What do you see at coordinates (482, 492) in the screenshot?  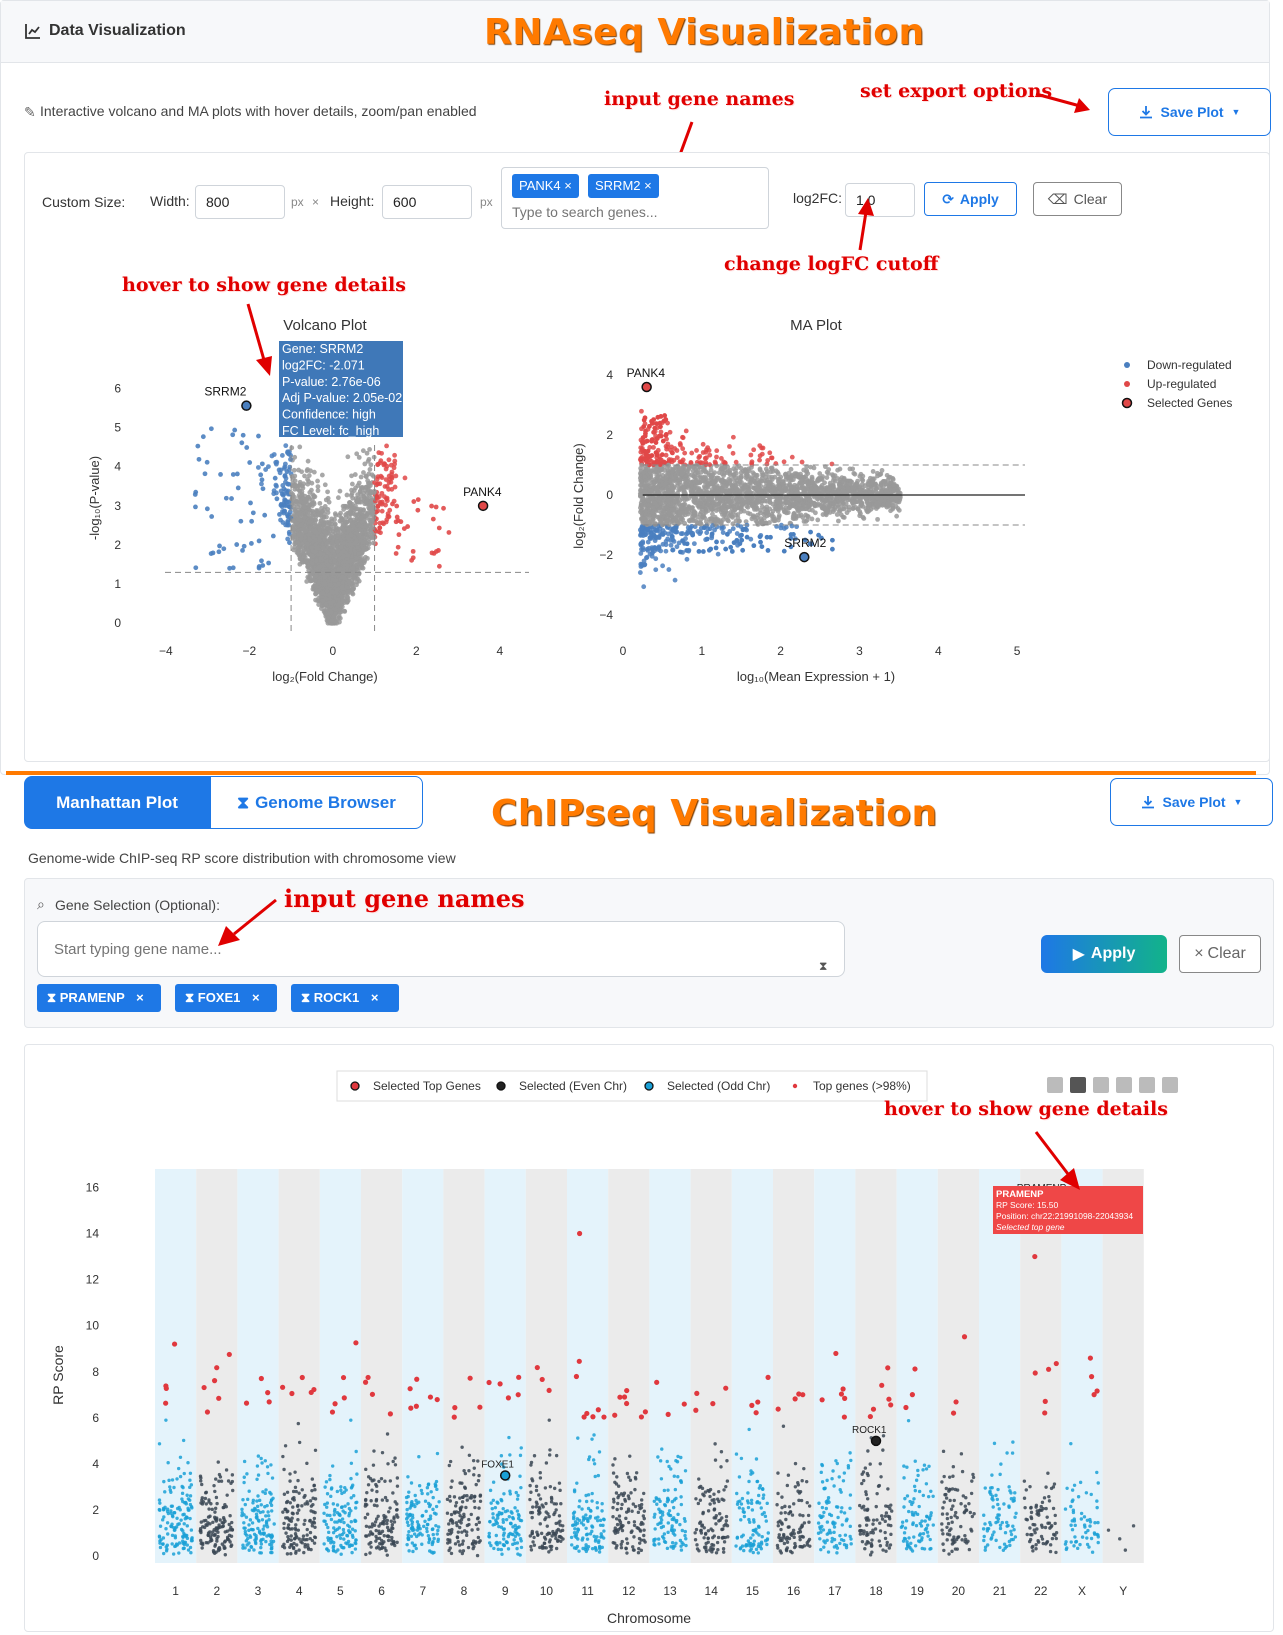 I see `selected-gene-label: PANK4` at bounding box center [482, 492].